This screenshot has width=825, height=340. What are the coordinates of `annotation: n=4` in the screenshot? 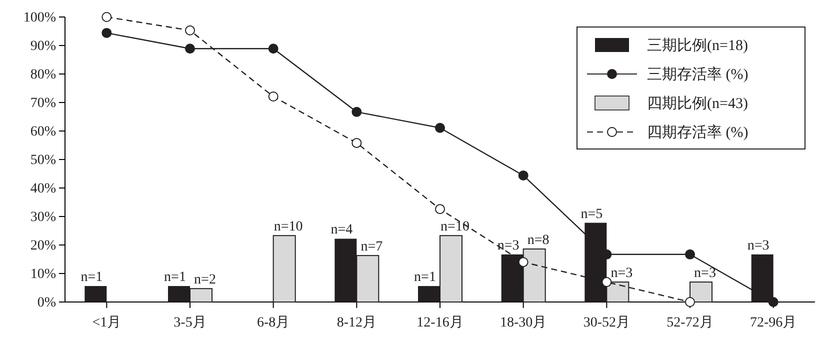 It's located at (341, 230).